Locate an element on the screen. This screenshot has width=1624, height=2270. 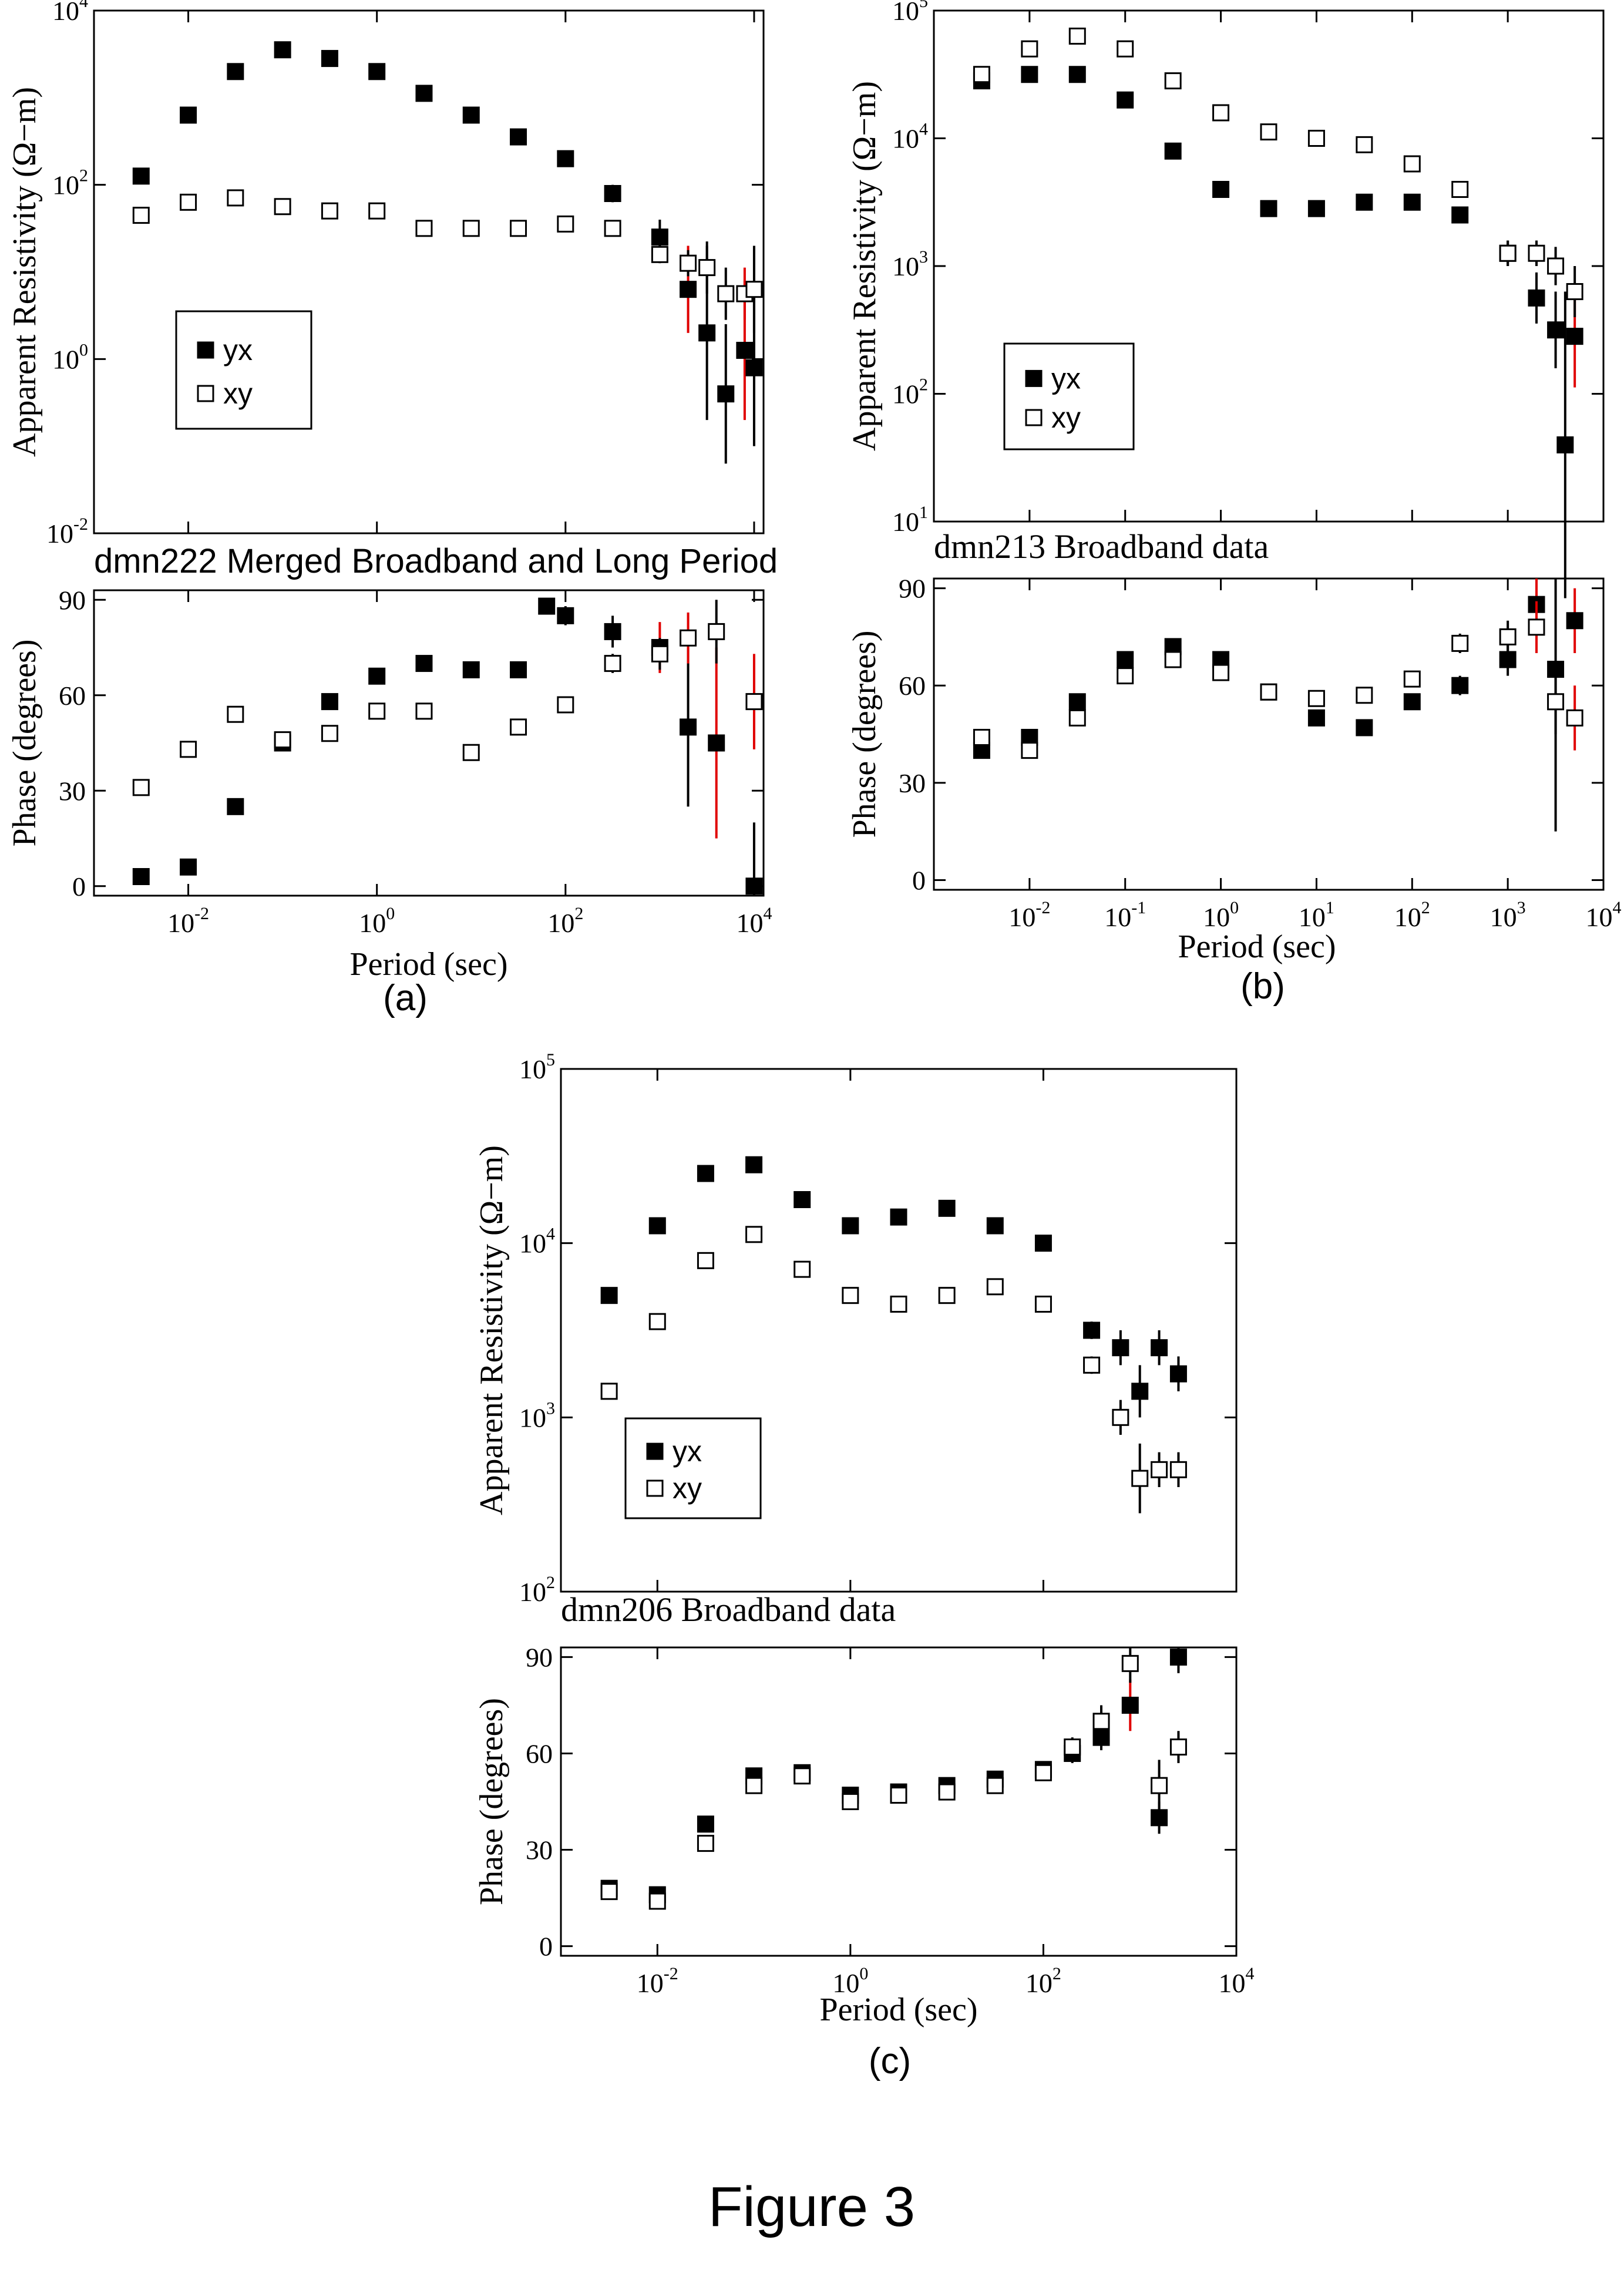
rho-ytick-label-a-1-base: 10 is located at coordinates (65, 359).